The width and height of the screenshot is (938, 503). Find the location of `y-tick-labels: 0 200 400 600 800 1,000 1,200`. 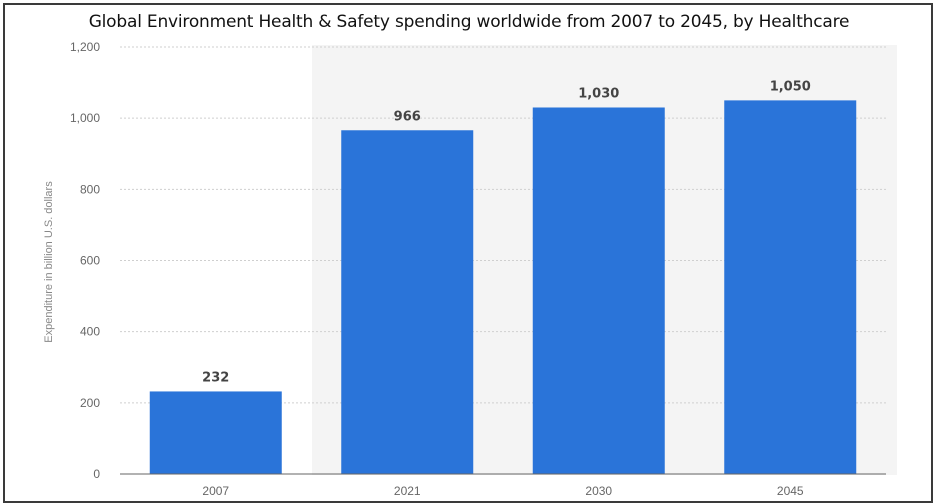

y-tick-labels: 0 200 400 600 800 1,000 1,200 is located at coordinates (85, 260).